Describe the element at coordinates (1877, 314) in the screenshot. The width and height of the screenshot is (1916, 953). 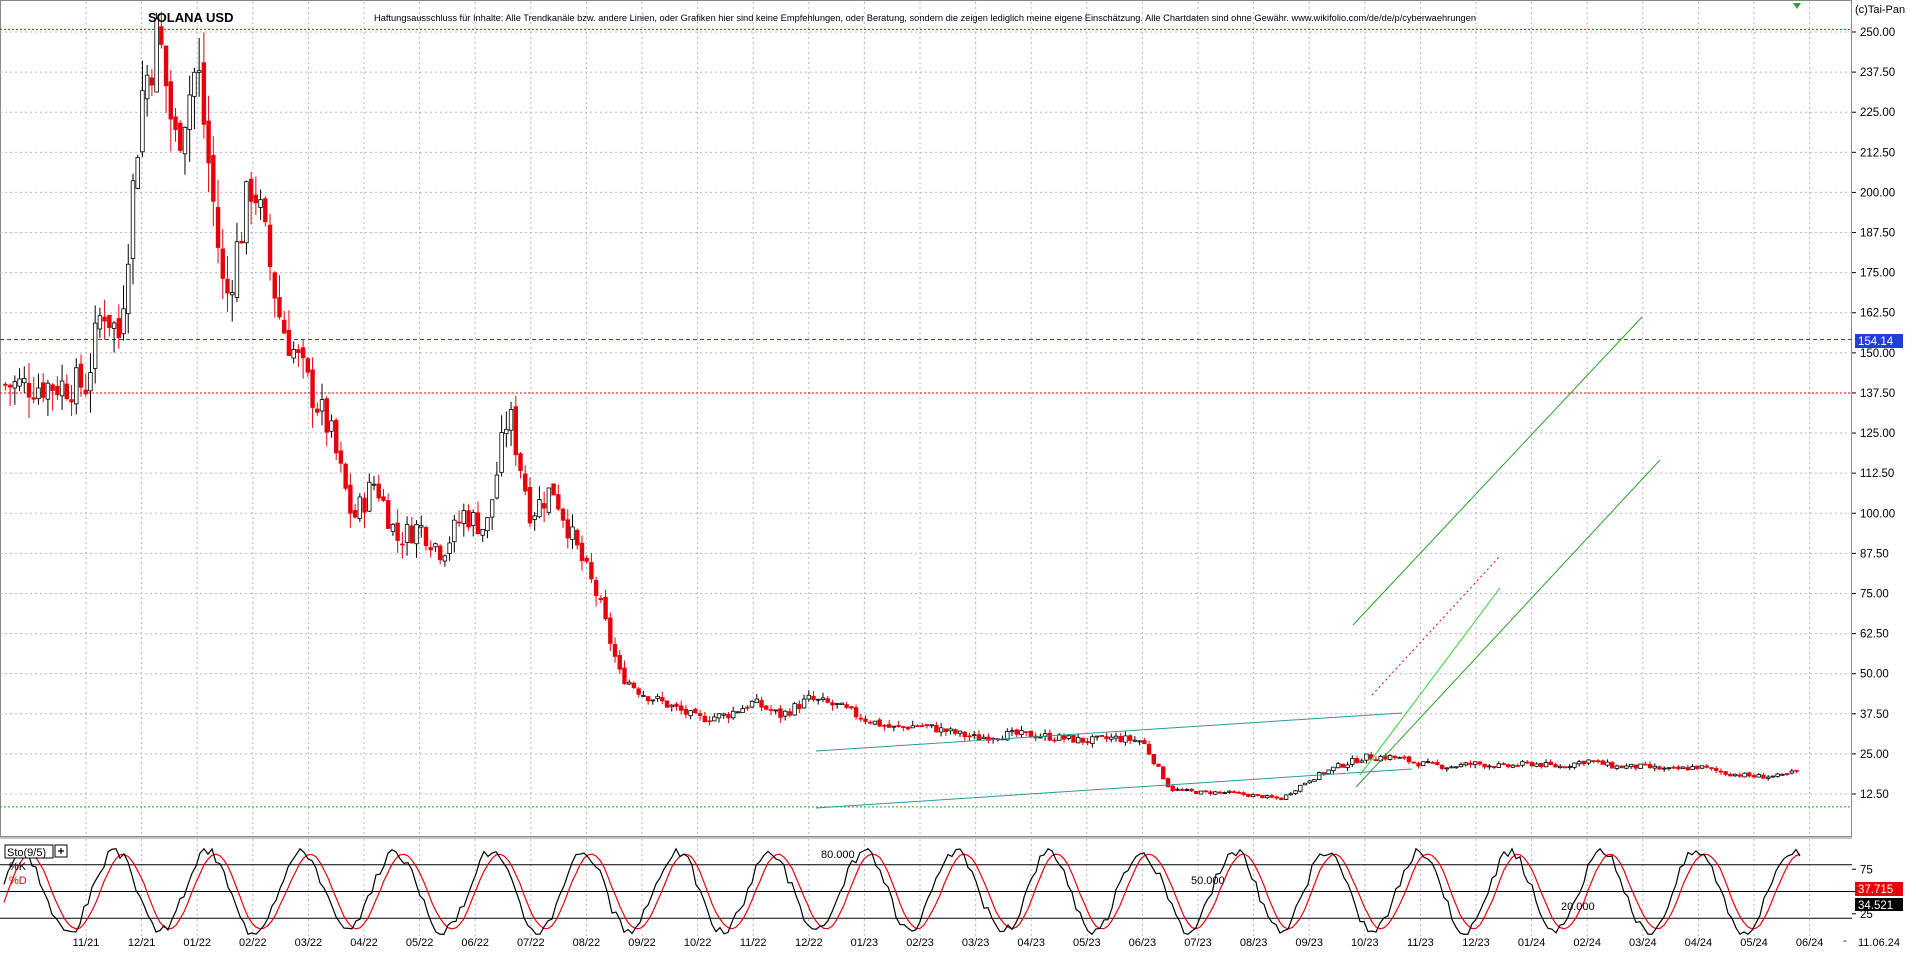
I see `y-axis-tick-label: 162.50` at that location.